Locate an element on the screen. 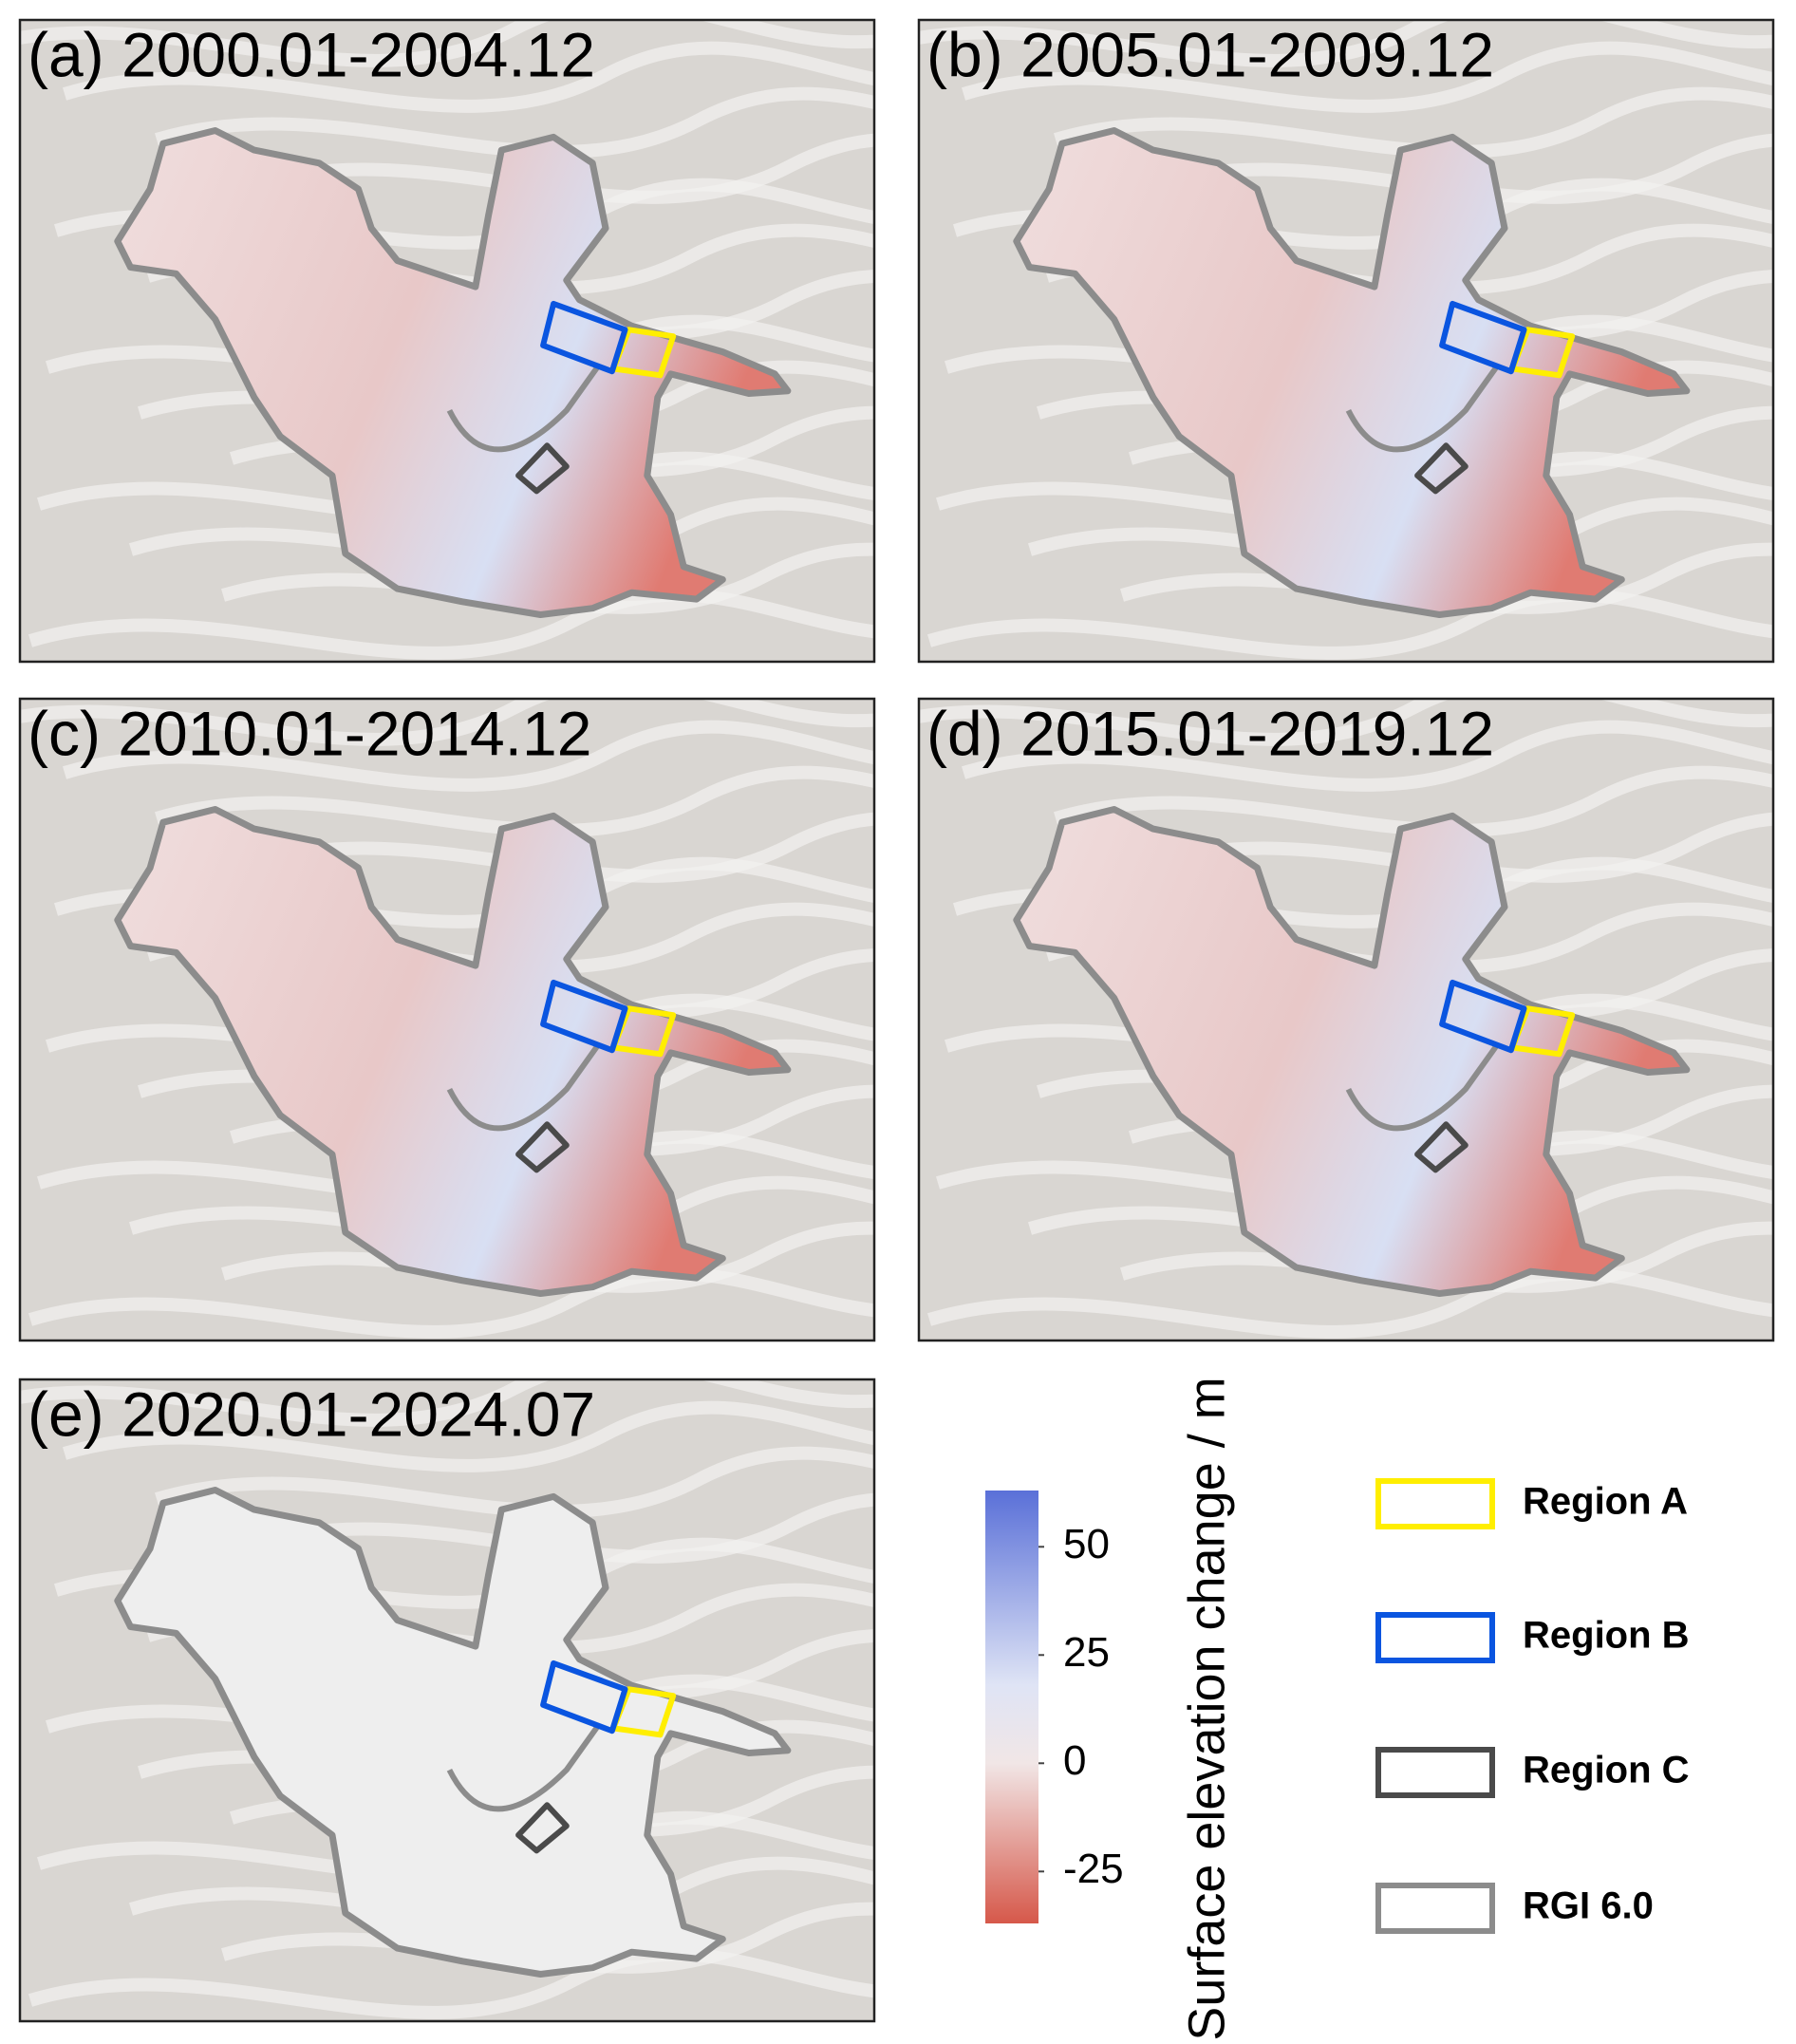  colorbar is located at coordinates (1011, 1707).